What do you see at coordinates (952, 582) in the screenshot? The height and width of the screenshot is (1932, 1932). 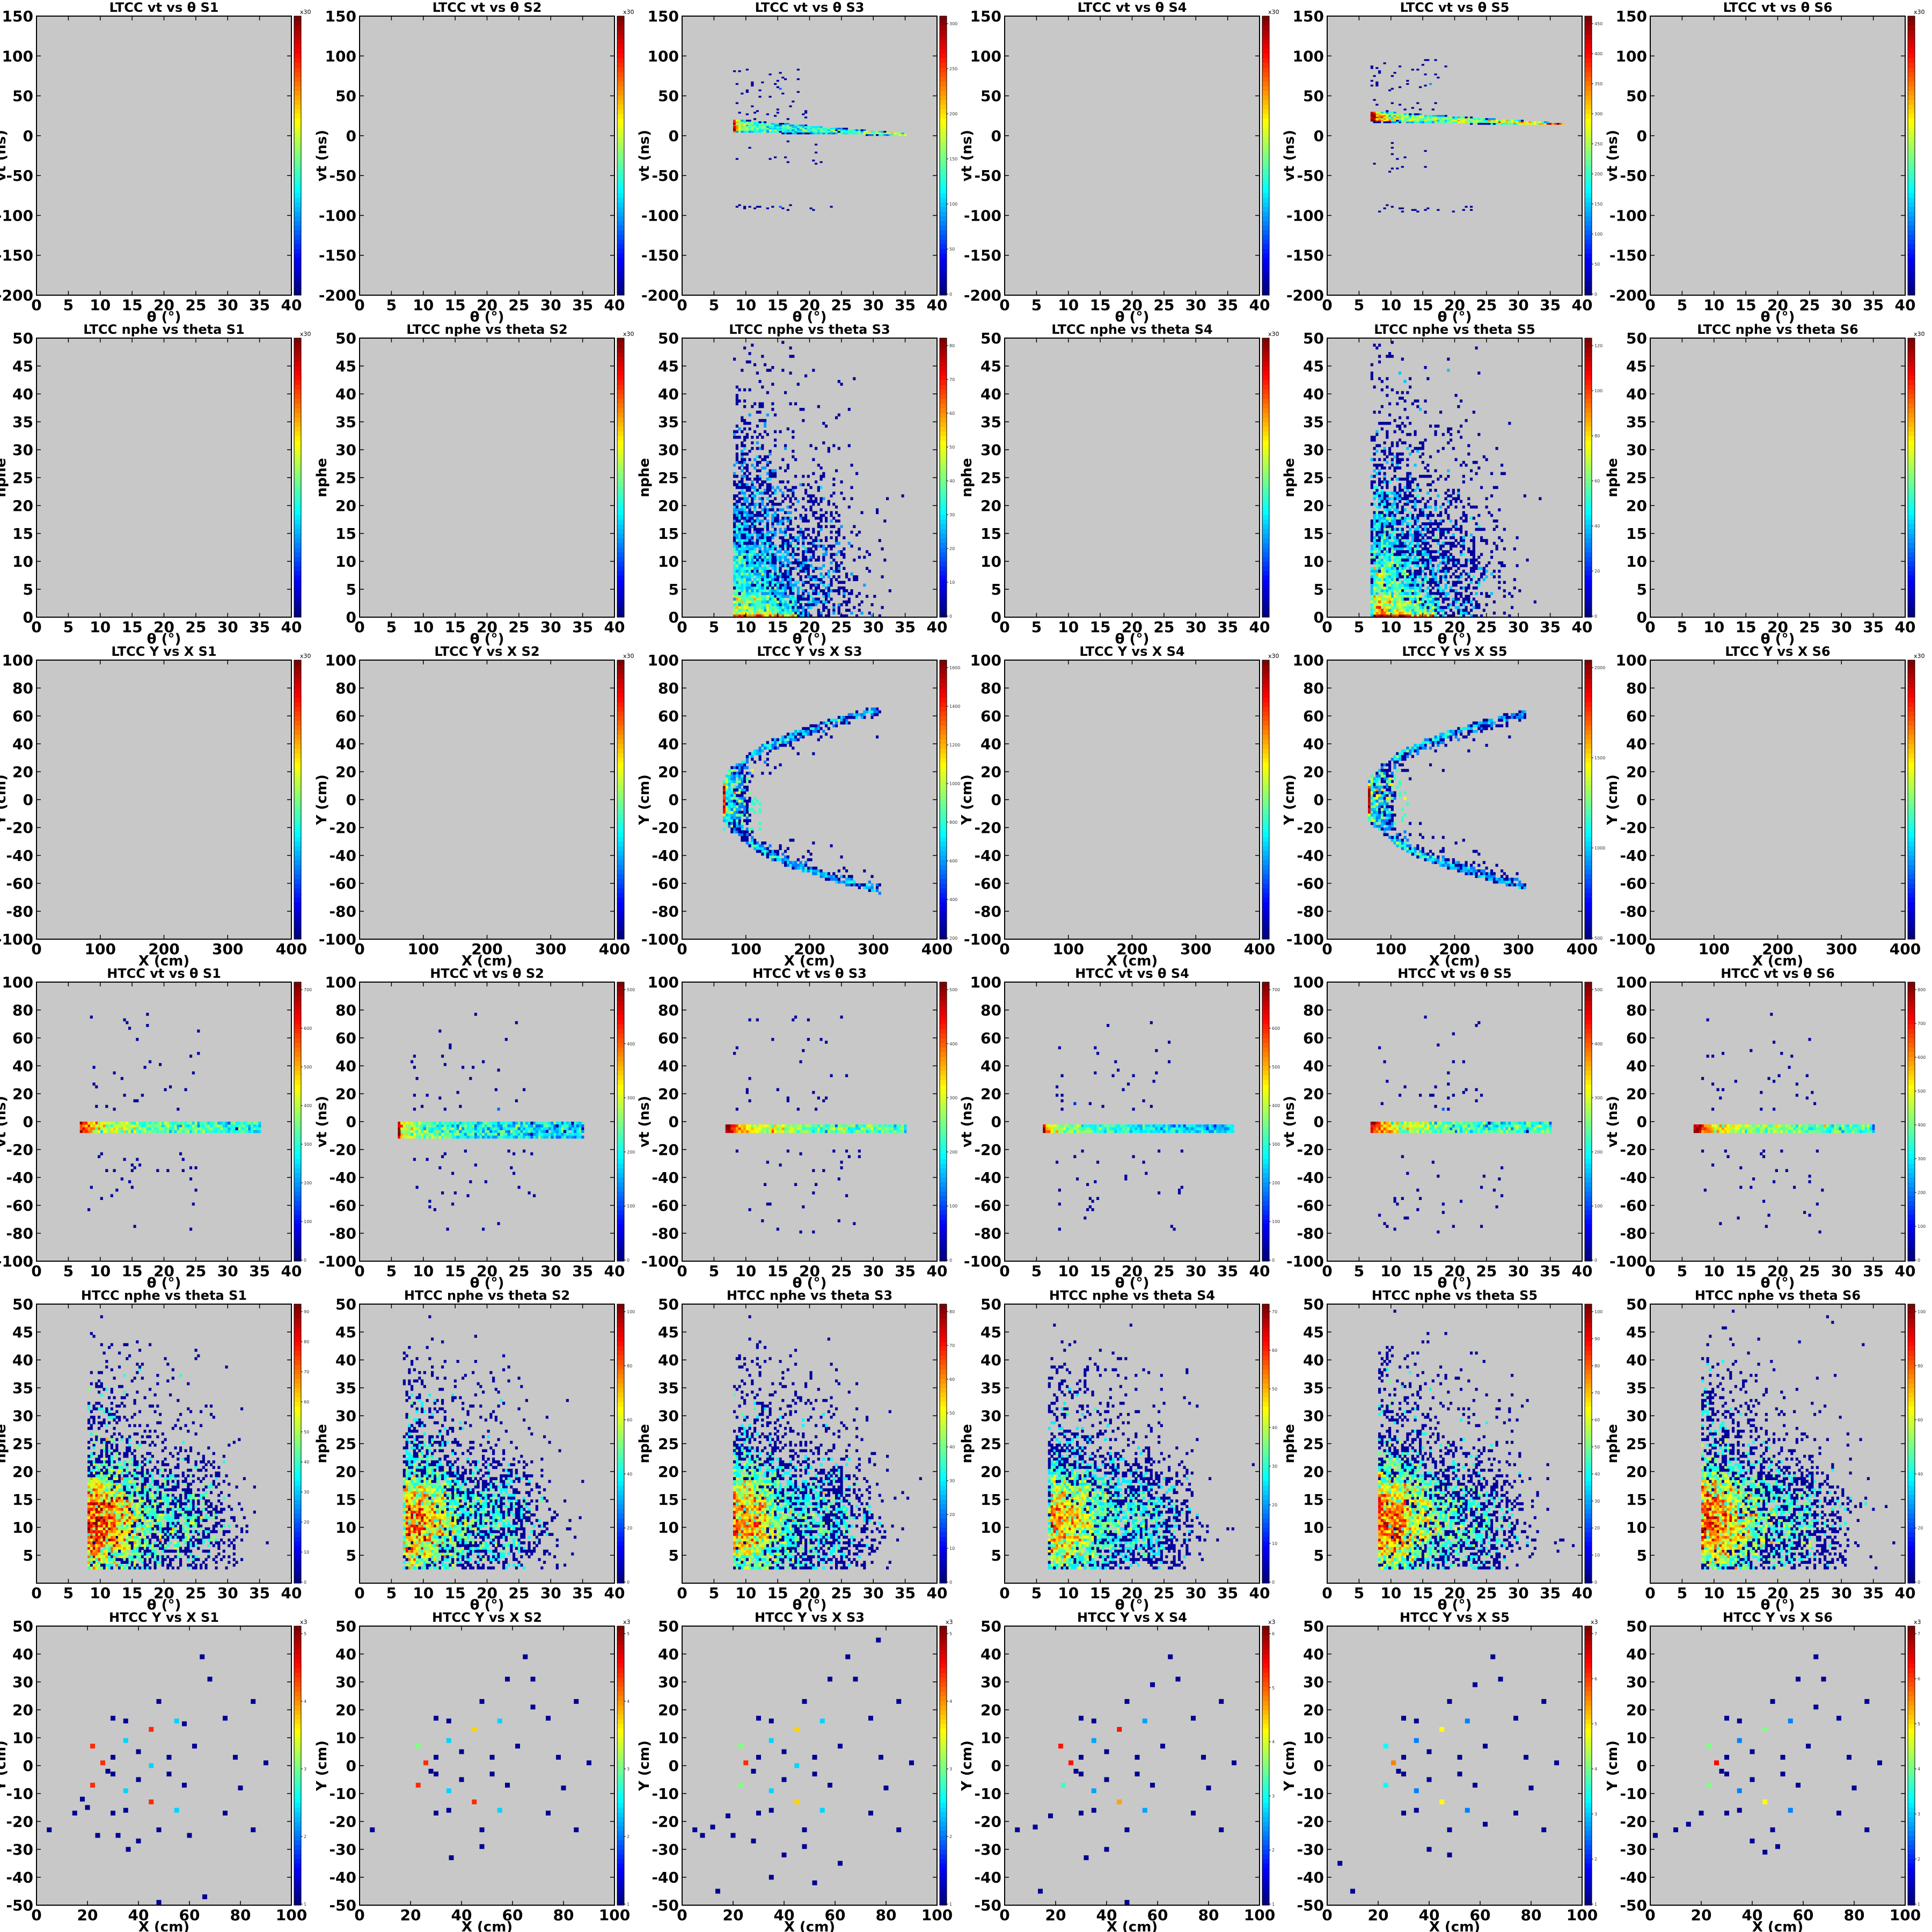 I see `colorbar-tick-label: 10` at bounding box center [952, 582].